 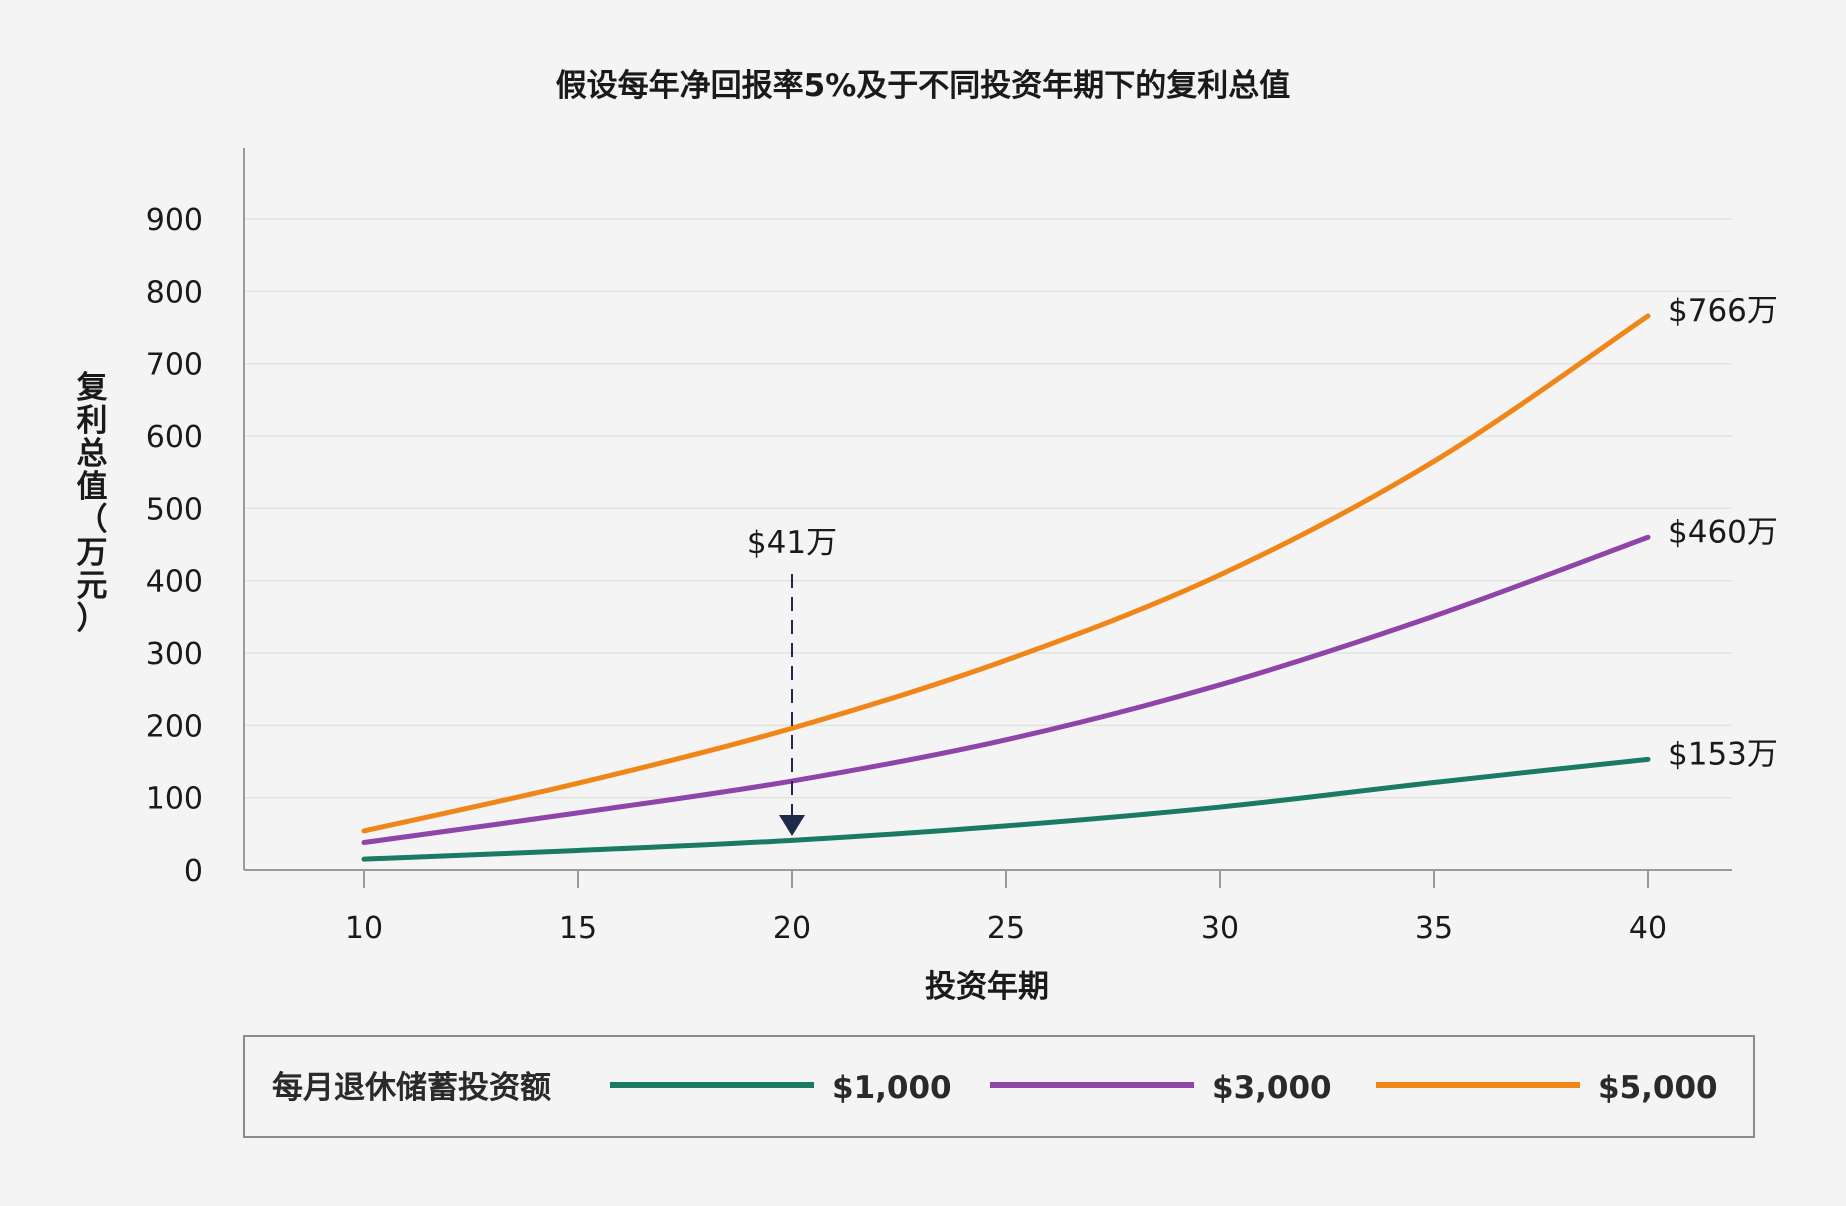 What do you see at coordinates (1272, 1088) in the screenshot?
I see `legend-label: $3,000` at bounding box center [1272, 1088].